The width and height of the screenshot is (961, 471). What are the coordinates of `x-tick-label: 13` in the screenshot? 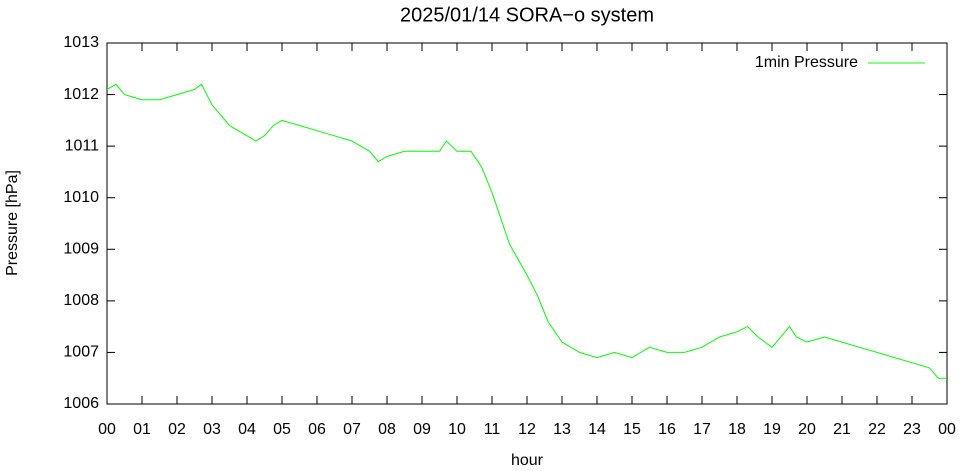 It's located at (562, 429).